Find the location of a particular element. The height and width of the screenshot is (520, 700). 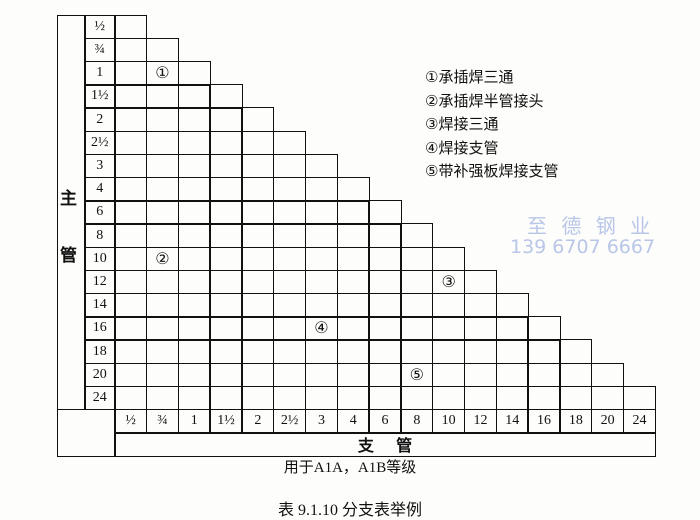

legend-item: ②承插焊半管接头 is located at coordinates (484, 100).